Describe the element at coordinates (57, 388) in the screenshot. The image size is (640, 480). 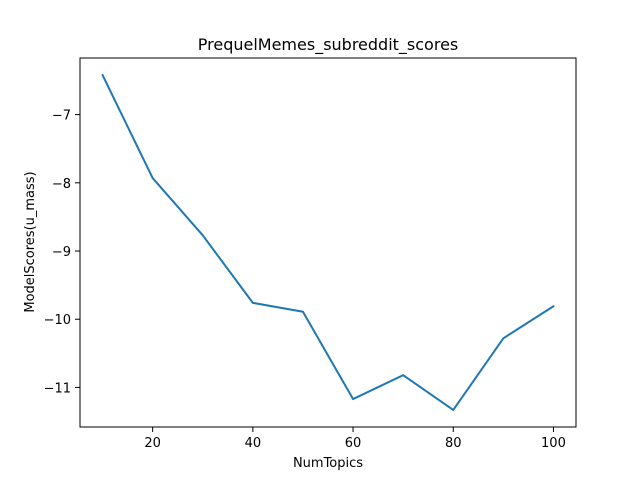
I see `y-tick-label: −11` at that location.